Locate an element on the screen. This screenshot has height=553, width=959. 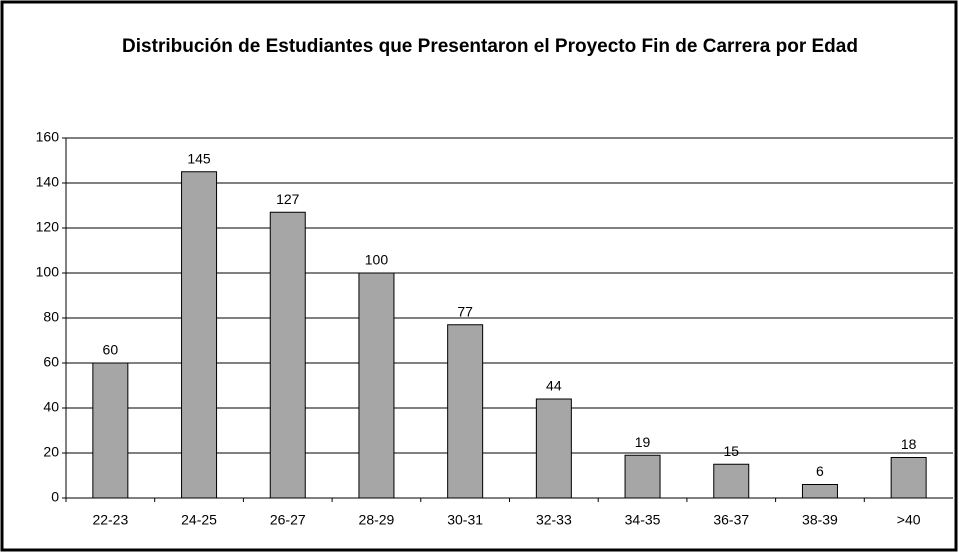
y-tick-label: 120 is located at coordinates (48, 227).